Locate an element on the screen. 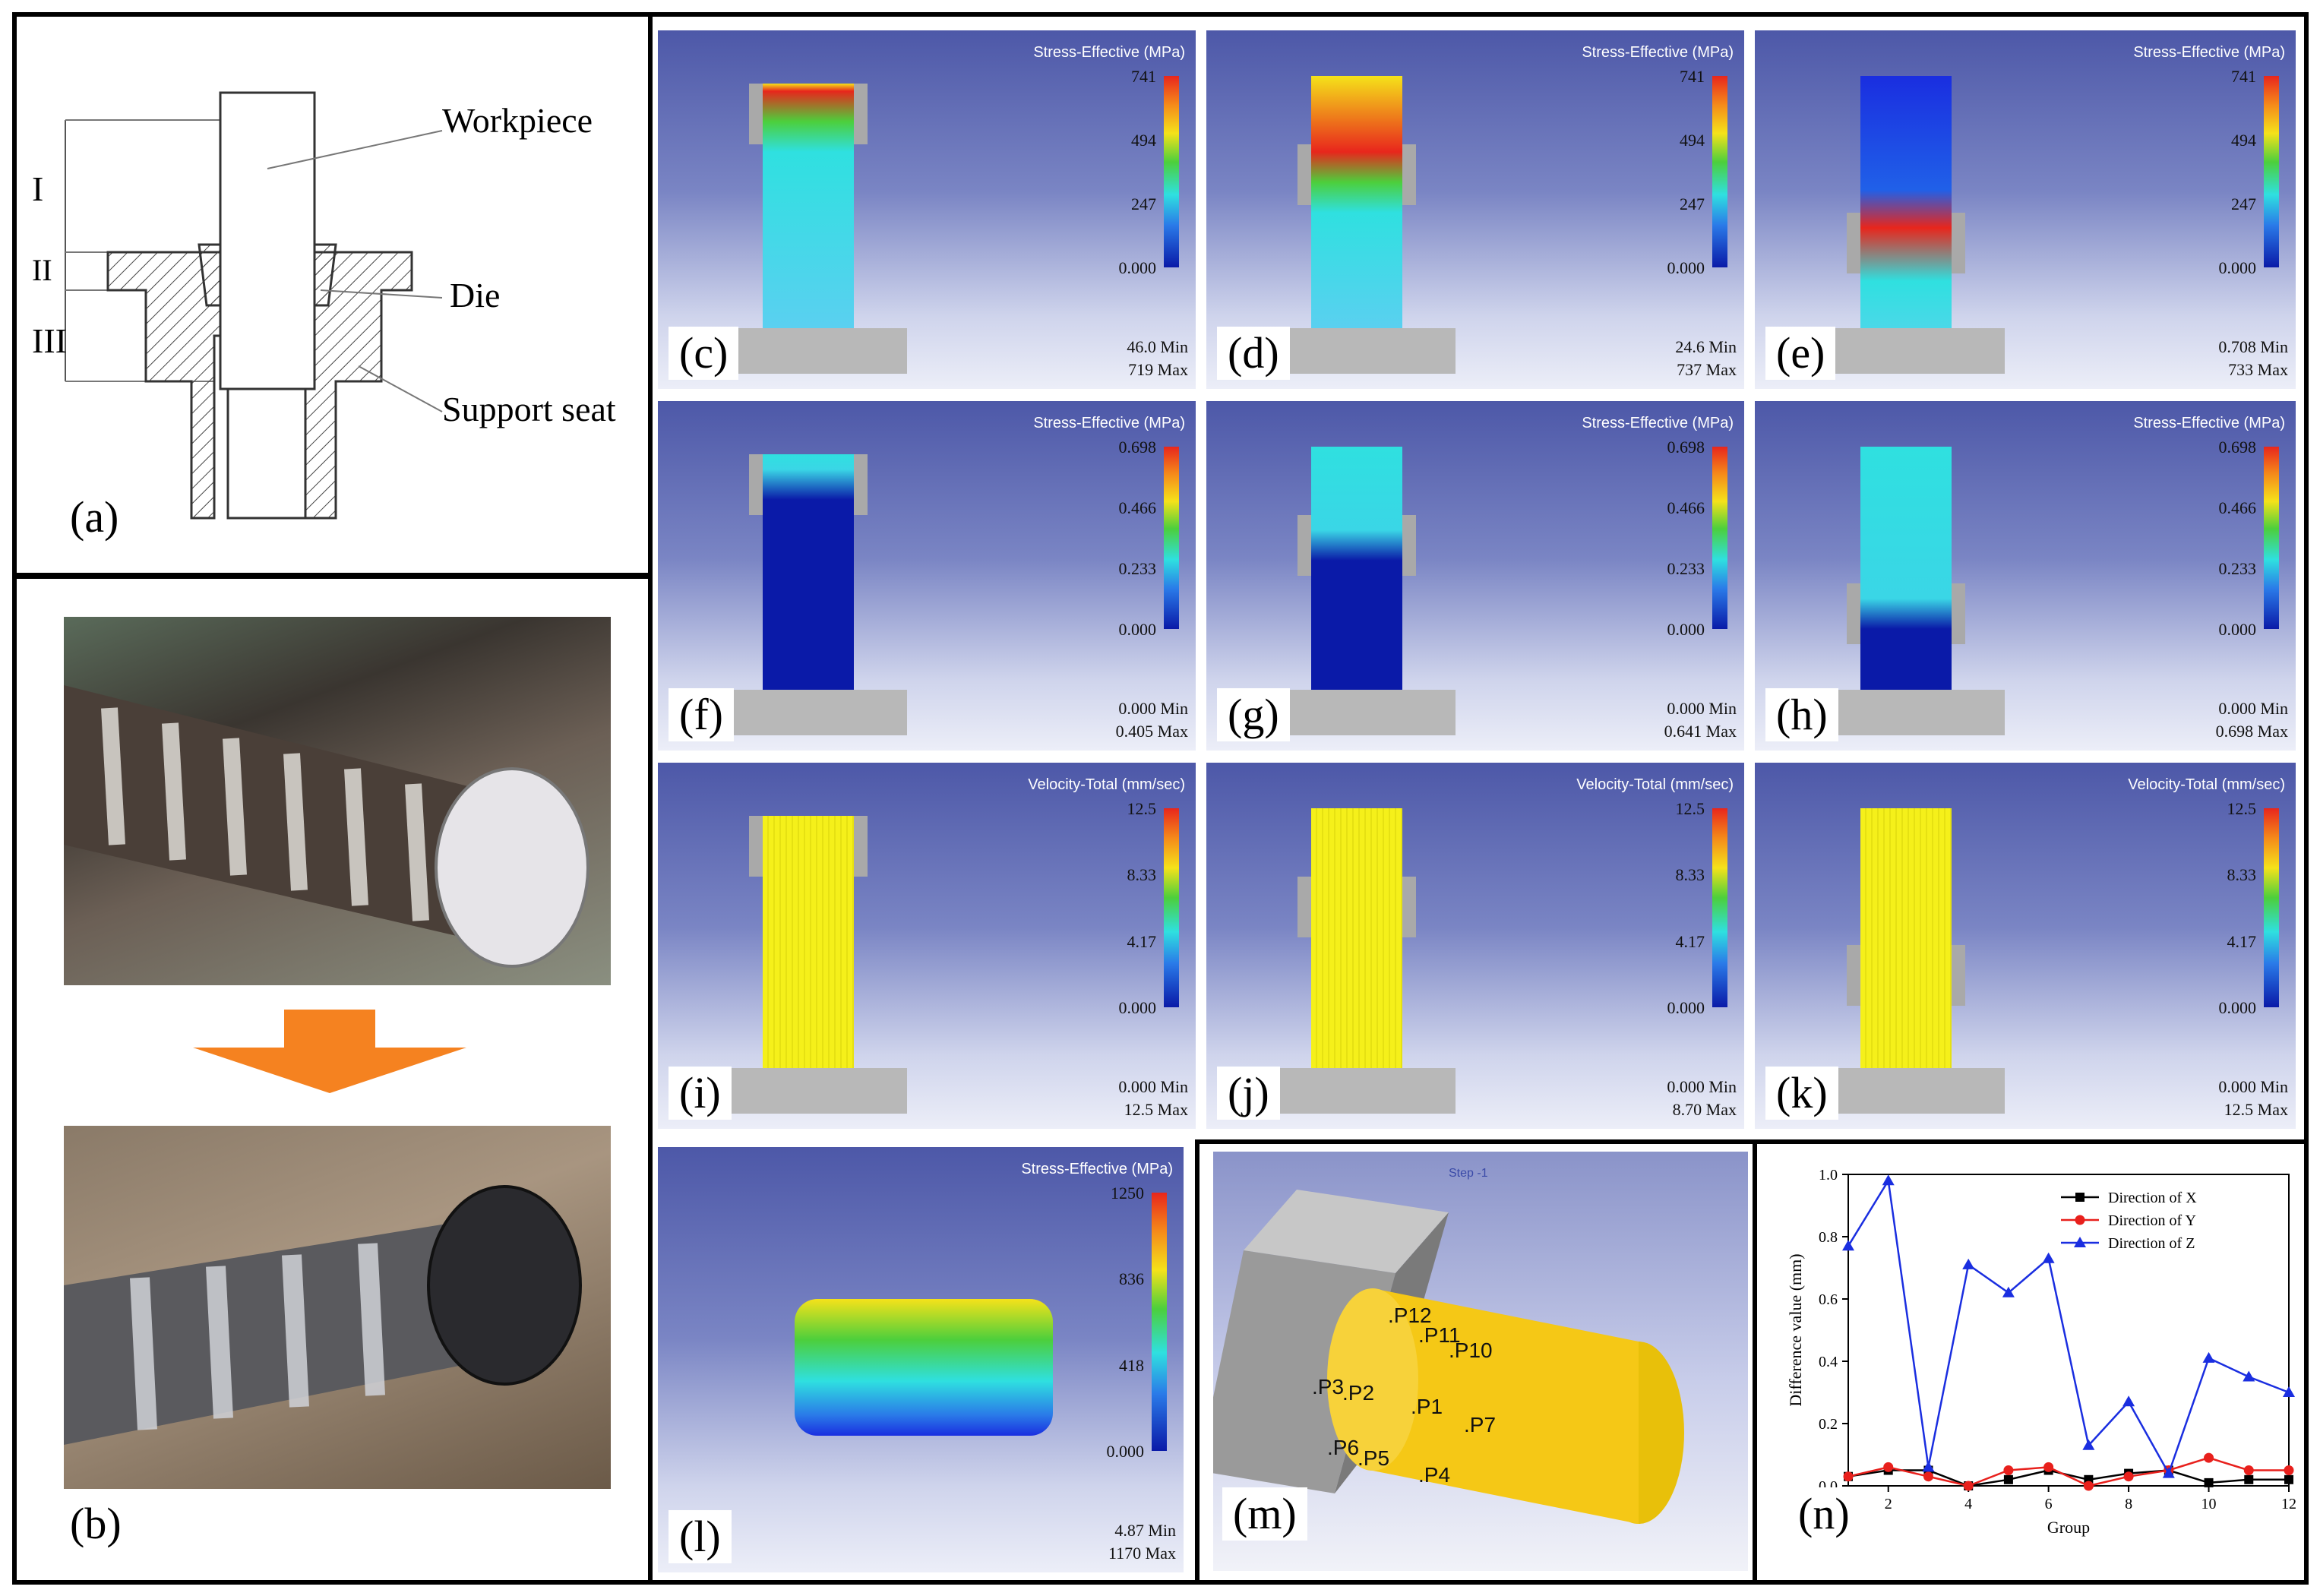 The height and width of the screenshot is (1596, 2320). y-tick-label: 0.4 is located at coordinates (1828, 1362).